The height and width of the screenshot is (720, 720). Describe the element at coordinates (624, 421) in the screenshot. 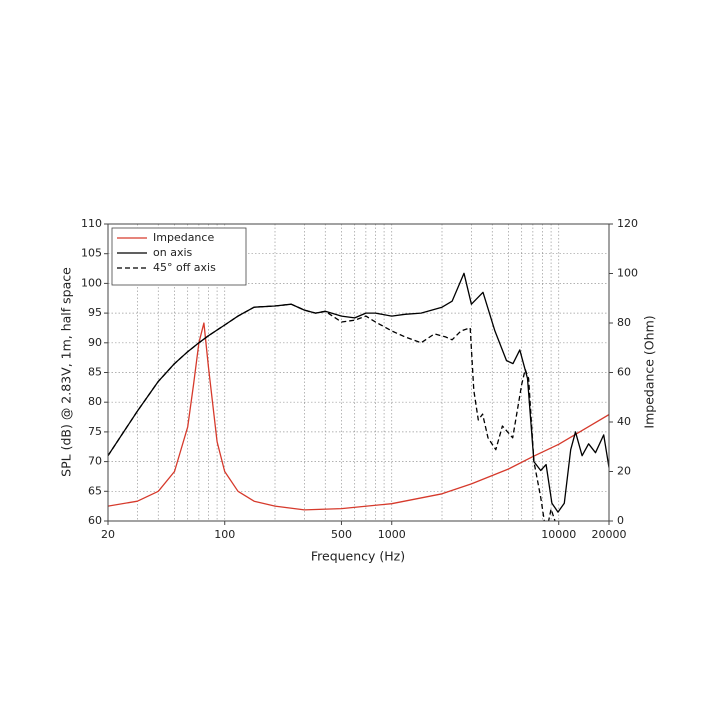

I see `y2-tick-label: 40` at that location.